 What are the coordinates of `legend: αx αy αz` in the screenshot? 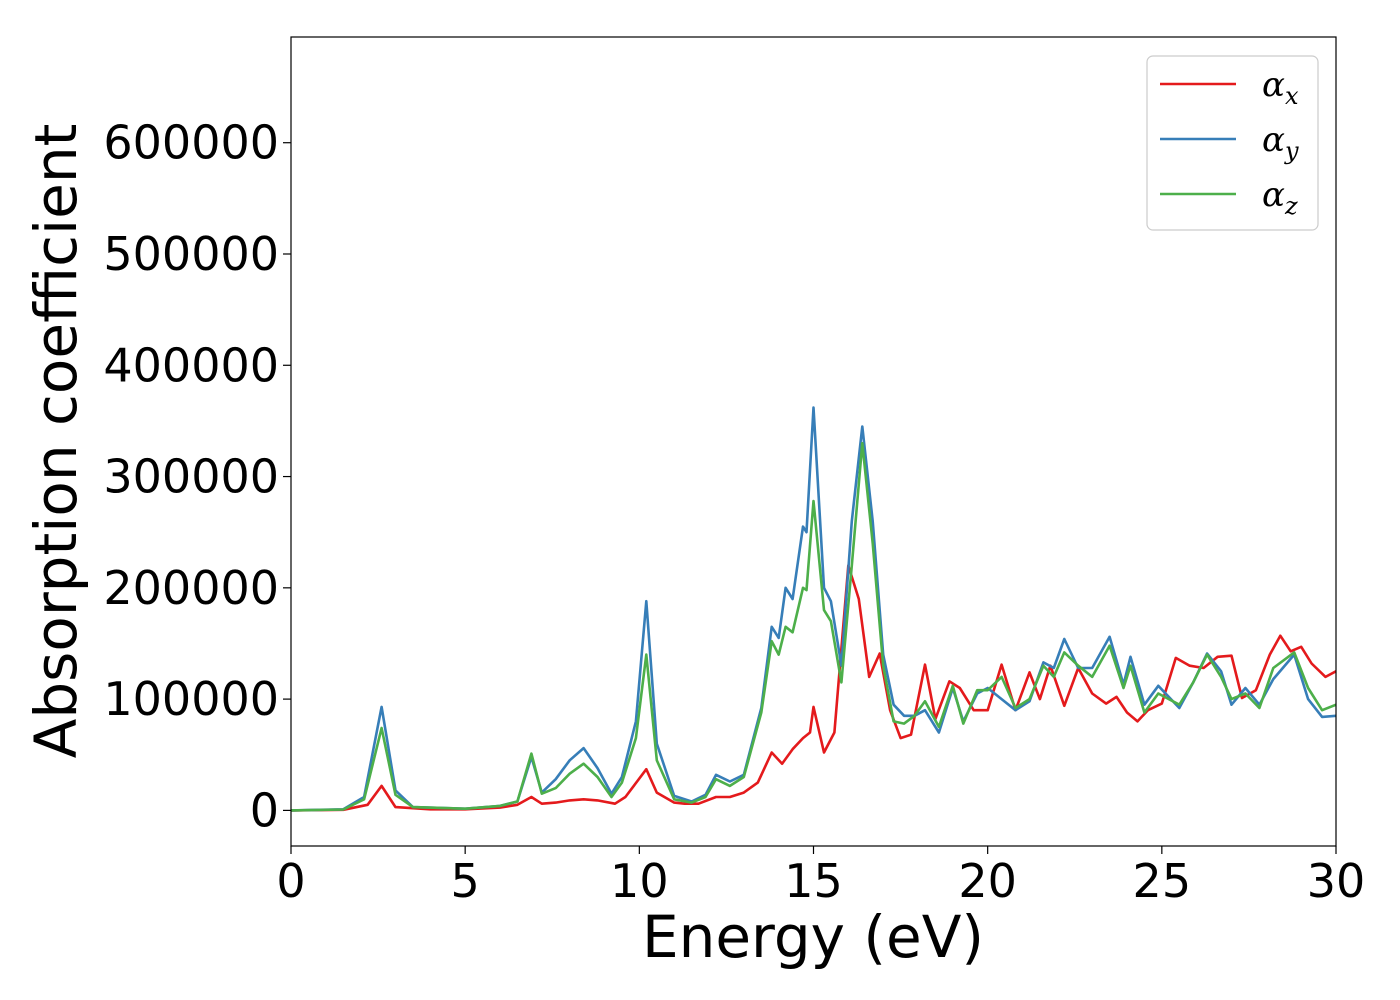 It's located at (1232, 143).